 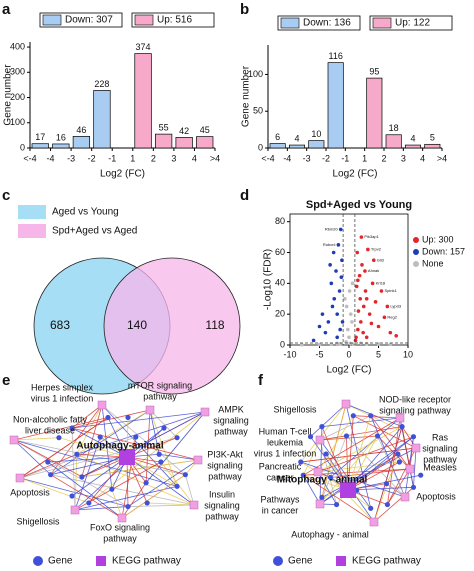 I want to click on data-label: 42, so click(x=184, y=131).